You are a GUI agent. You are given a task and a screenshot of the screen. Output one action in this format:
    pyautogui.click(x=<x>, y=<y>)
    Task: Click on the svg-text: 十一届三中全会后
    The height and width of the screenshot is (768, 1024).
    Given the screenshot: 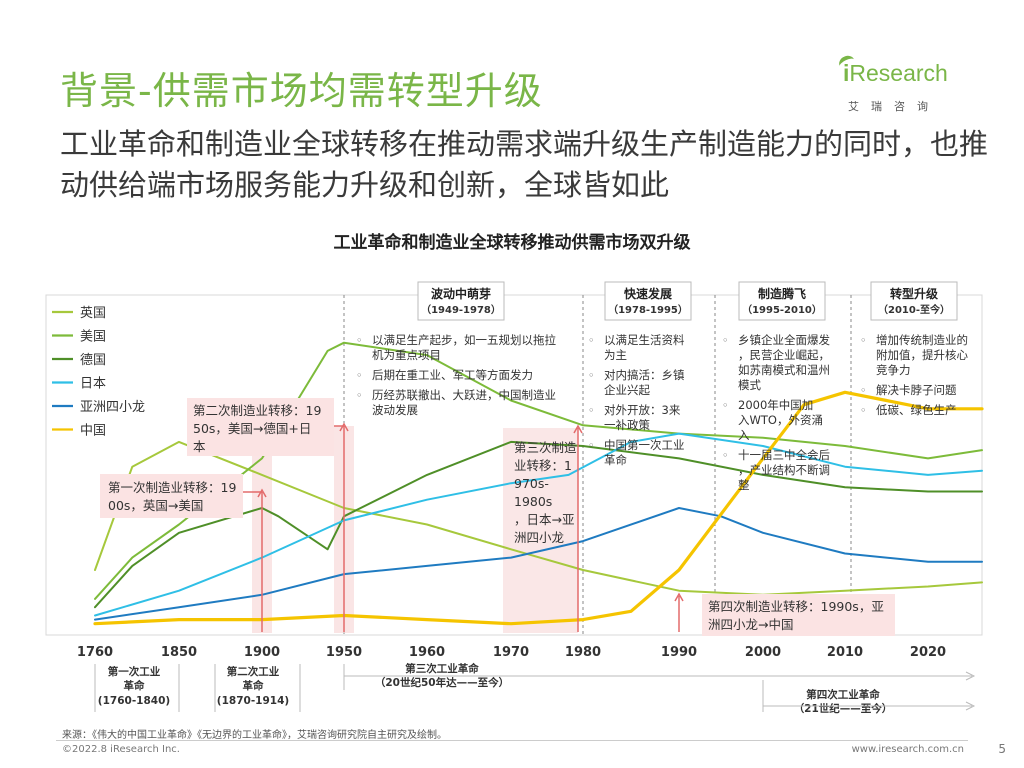 What is the action you would take?
    pyautogui.click(x=784, y=455)
    